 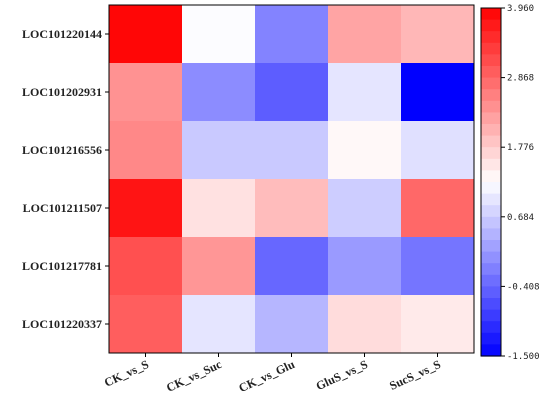 I want to click on colorbar-tick-label: 2.868, so click(x=520, y=79).